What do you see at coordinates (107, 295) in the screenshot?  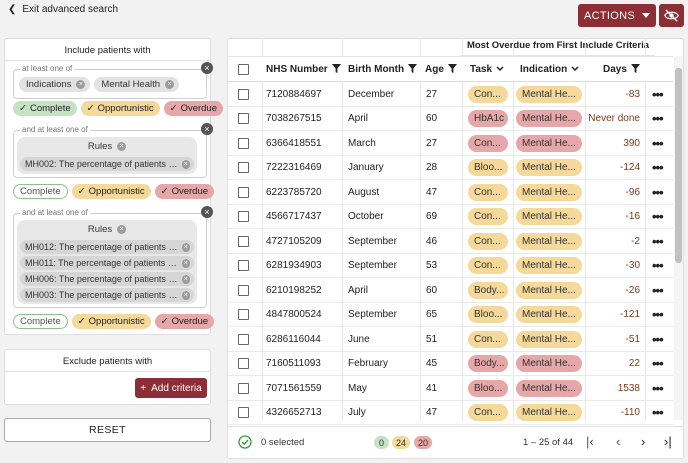 I see `rule-chip: MH003: The percentage of patients with… ×` at bounding box center [107, 295].